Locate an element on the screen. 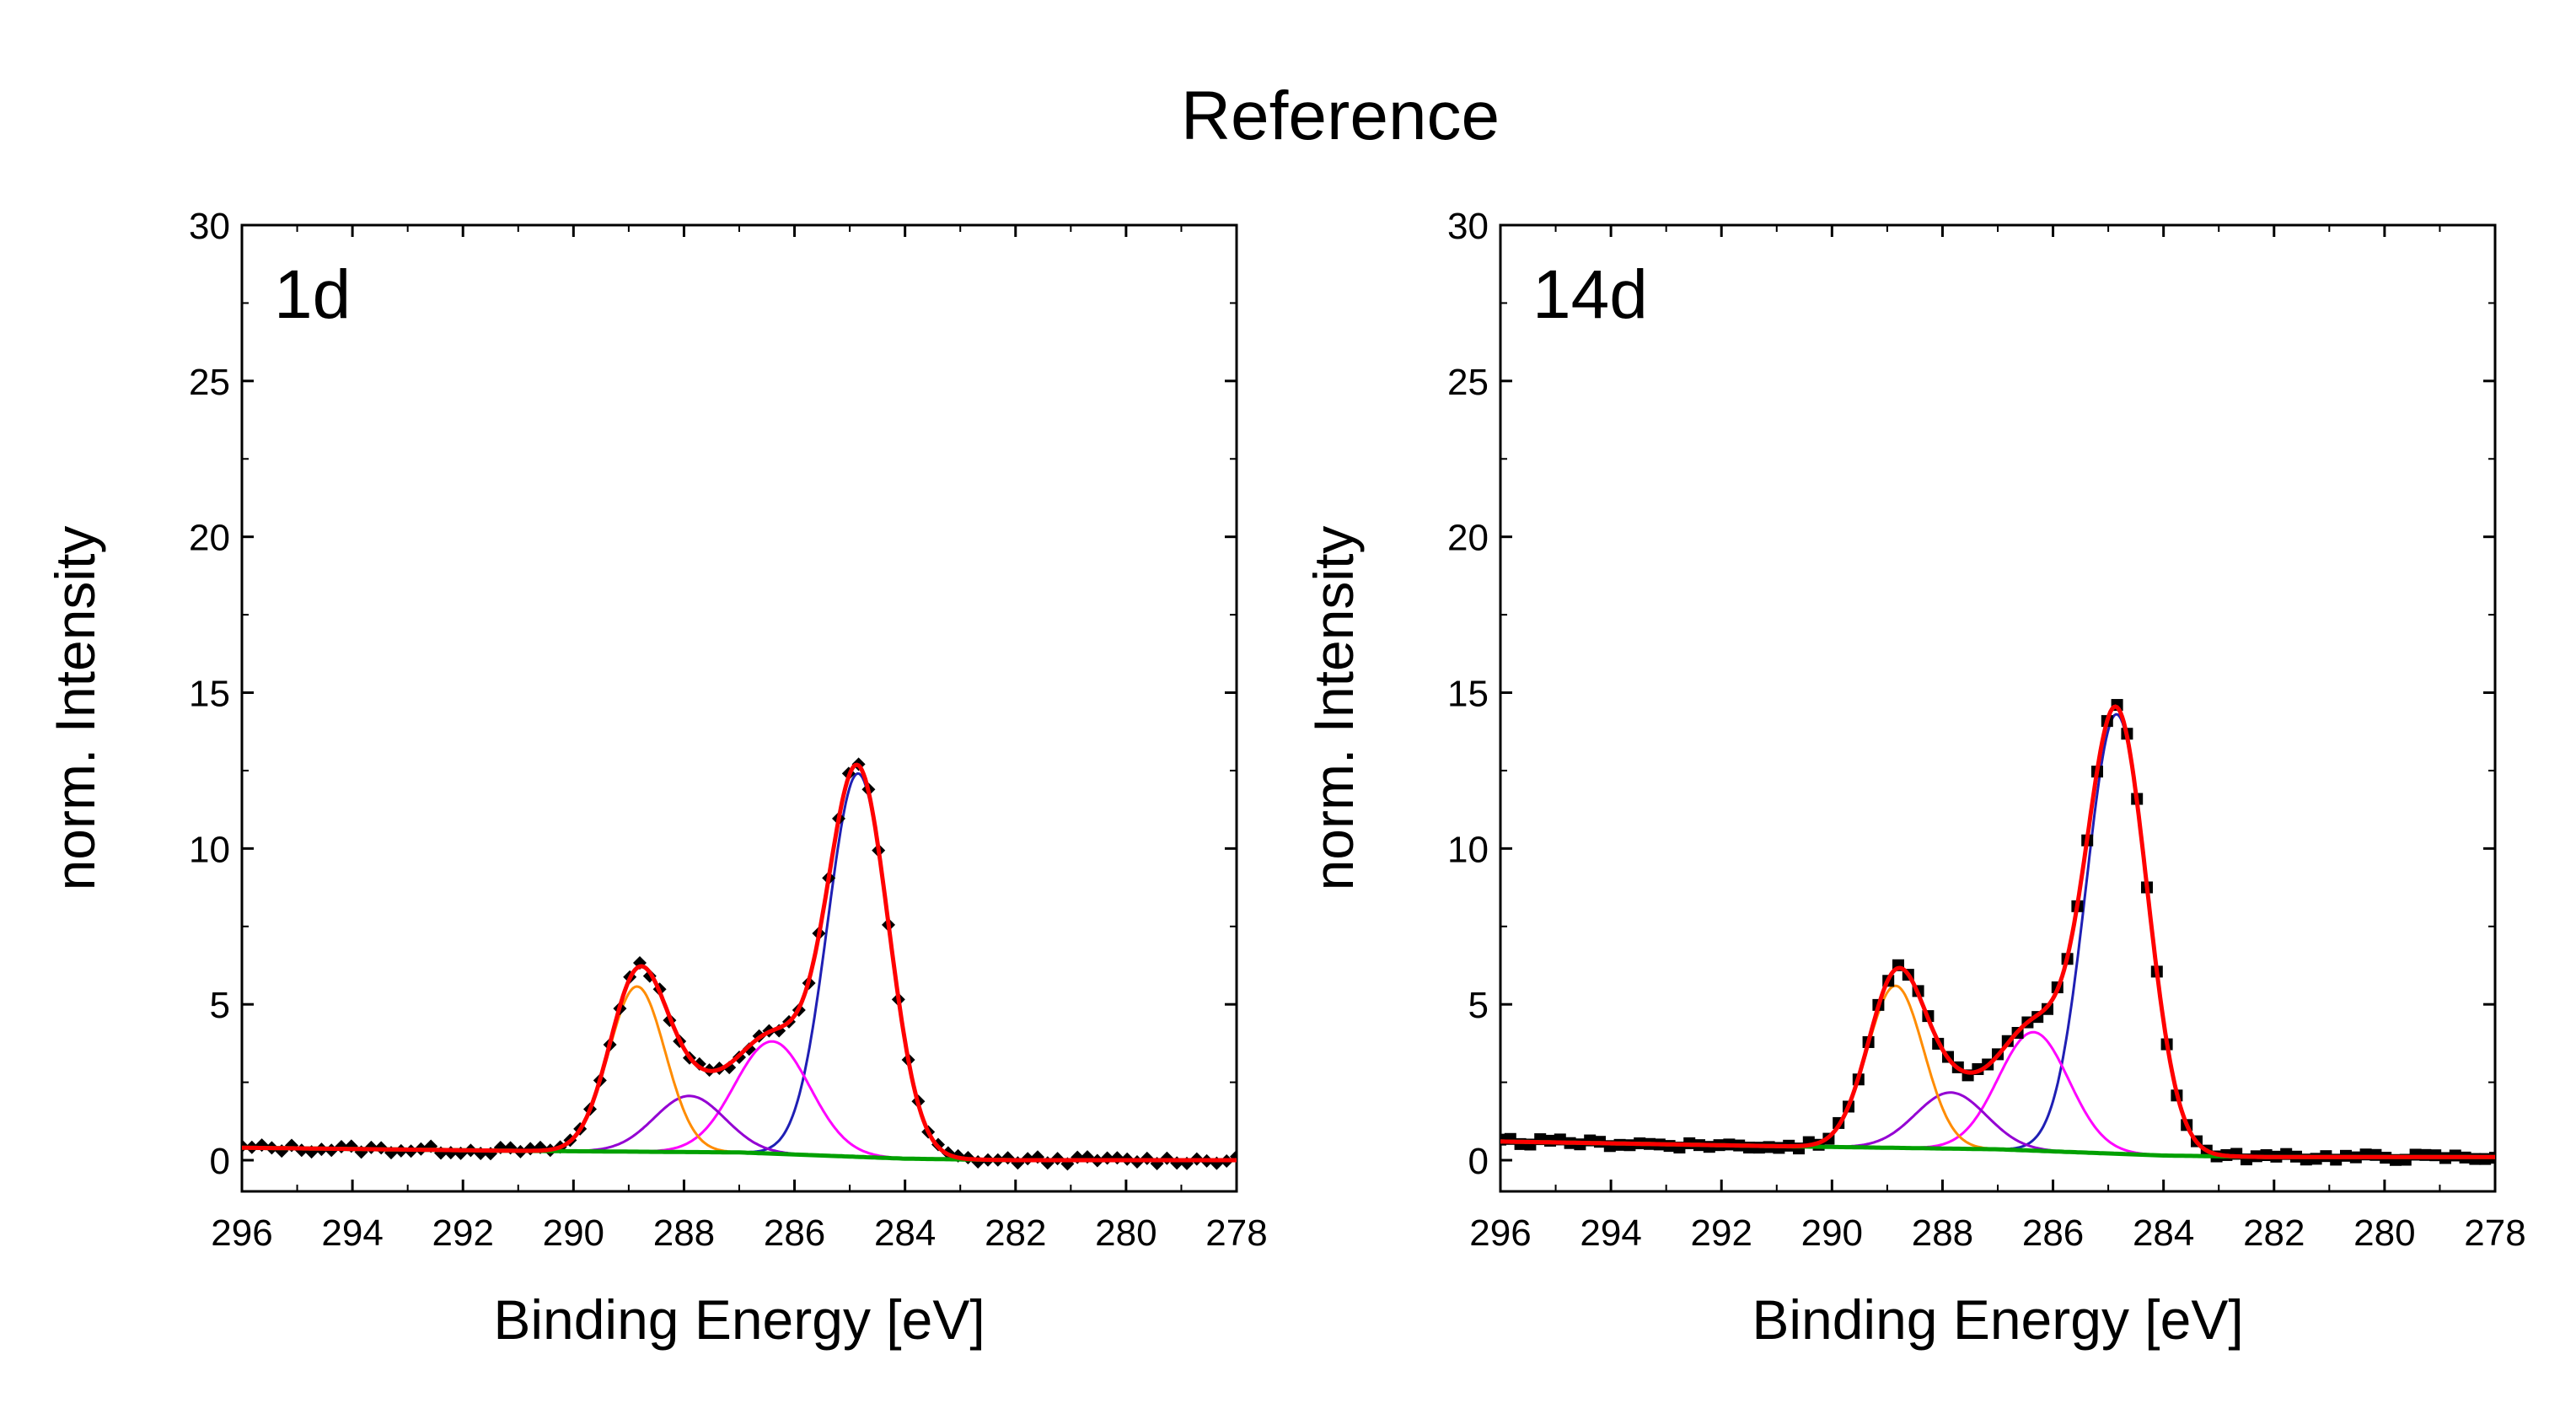 This screenshot has width=2576, height=1403. panel-label: 1d is located at coordinates (312, 294).